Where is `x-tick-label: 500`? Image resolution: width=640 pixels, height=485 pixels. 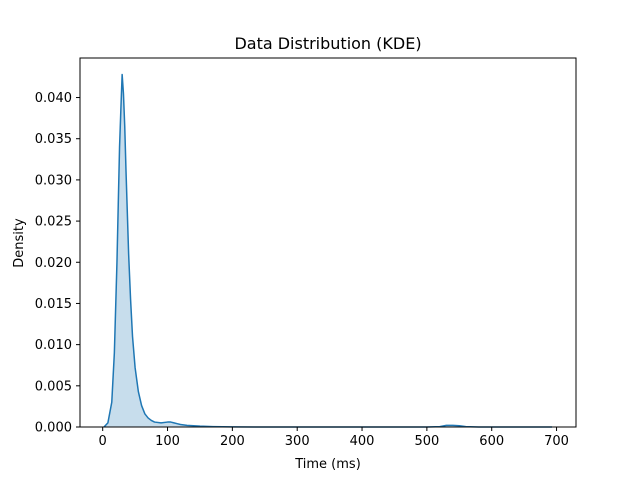 x-tick-label: 500 is located at coordinates (426, 441).